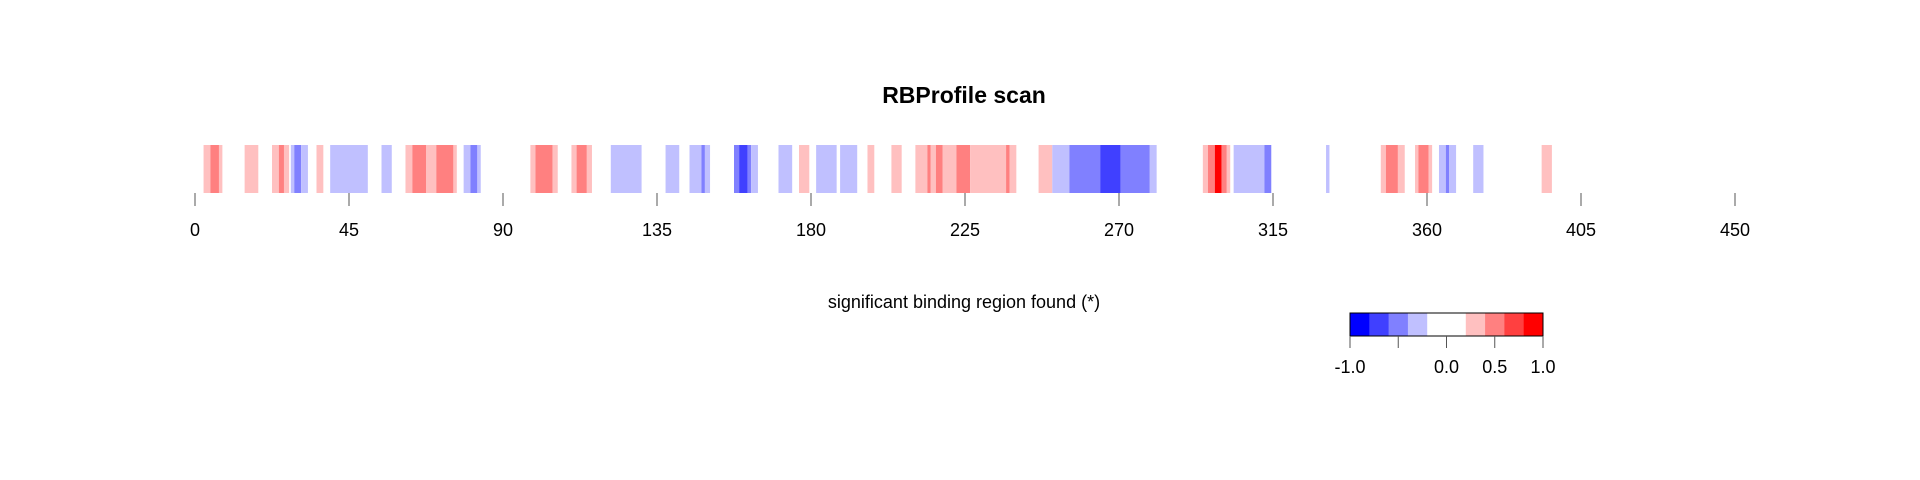 The image size is (1920, 480). Describe the element at coordinates (195, 230) in the screenshot. I see `x-tick-label: 0` at that location.